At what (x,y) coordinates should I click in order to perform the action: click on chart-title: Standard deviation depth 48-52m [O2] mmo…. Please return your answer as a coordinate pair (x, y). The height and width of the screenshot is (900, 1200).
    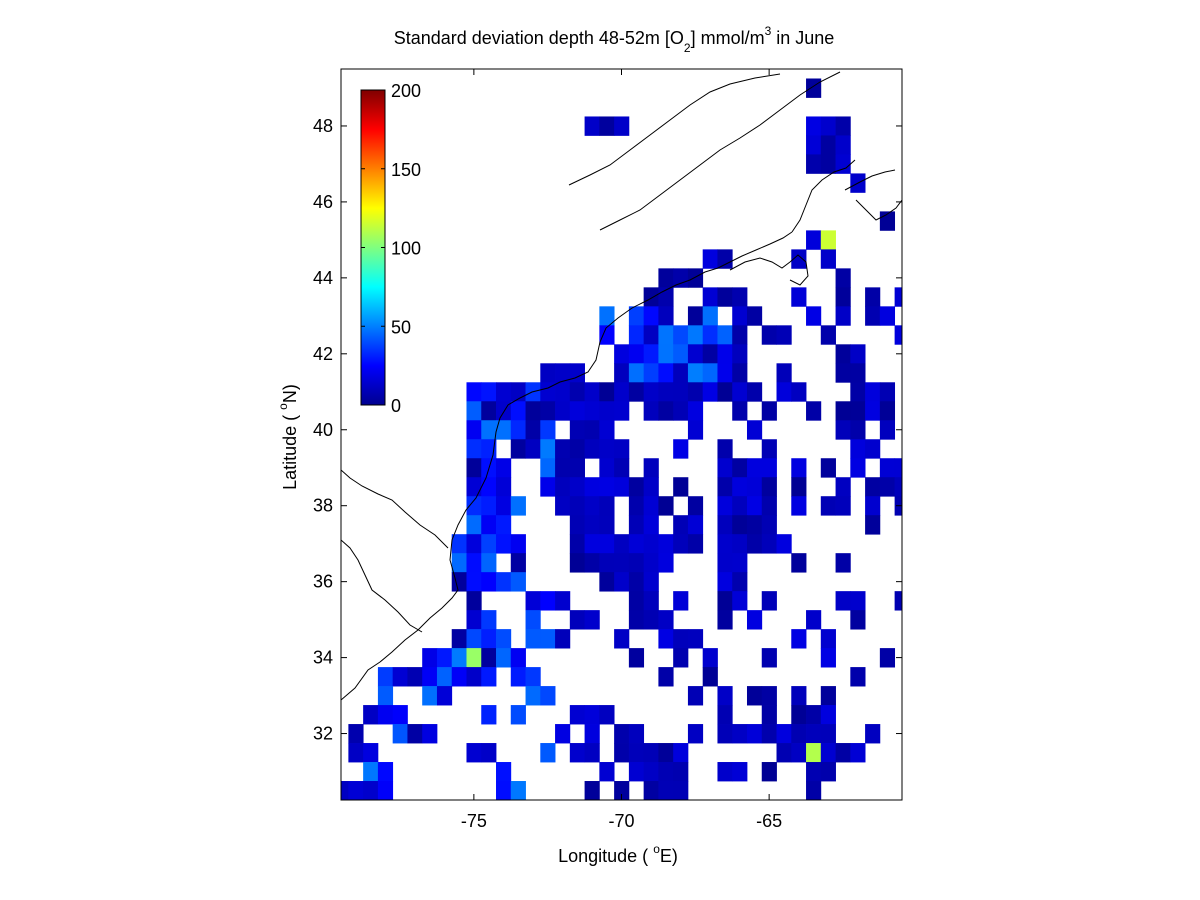
    Looking at the image, I should click on (614, 39).